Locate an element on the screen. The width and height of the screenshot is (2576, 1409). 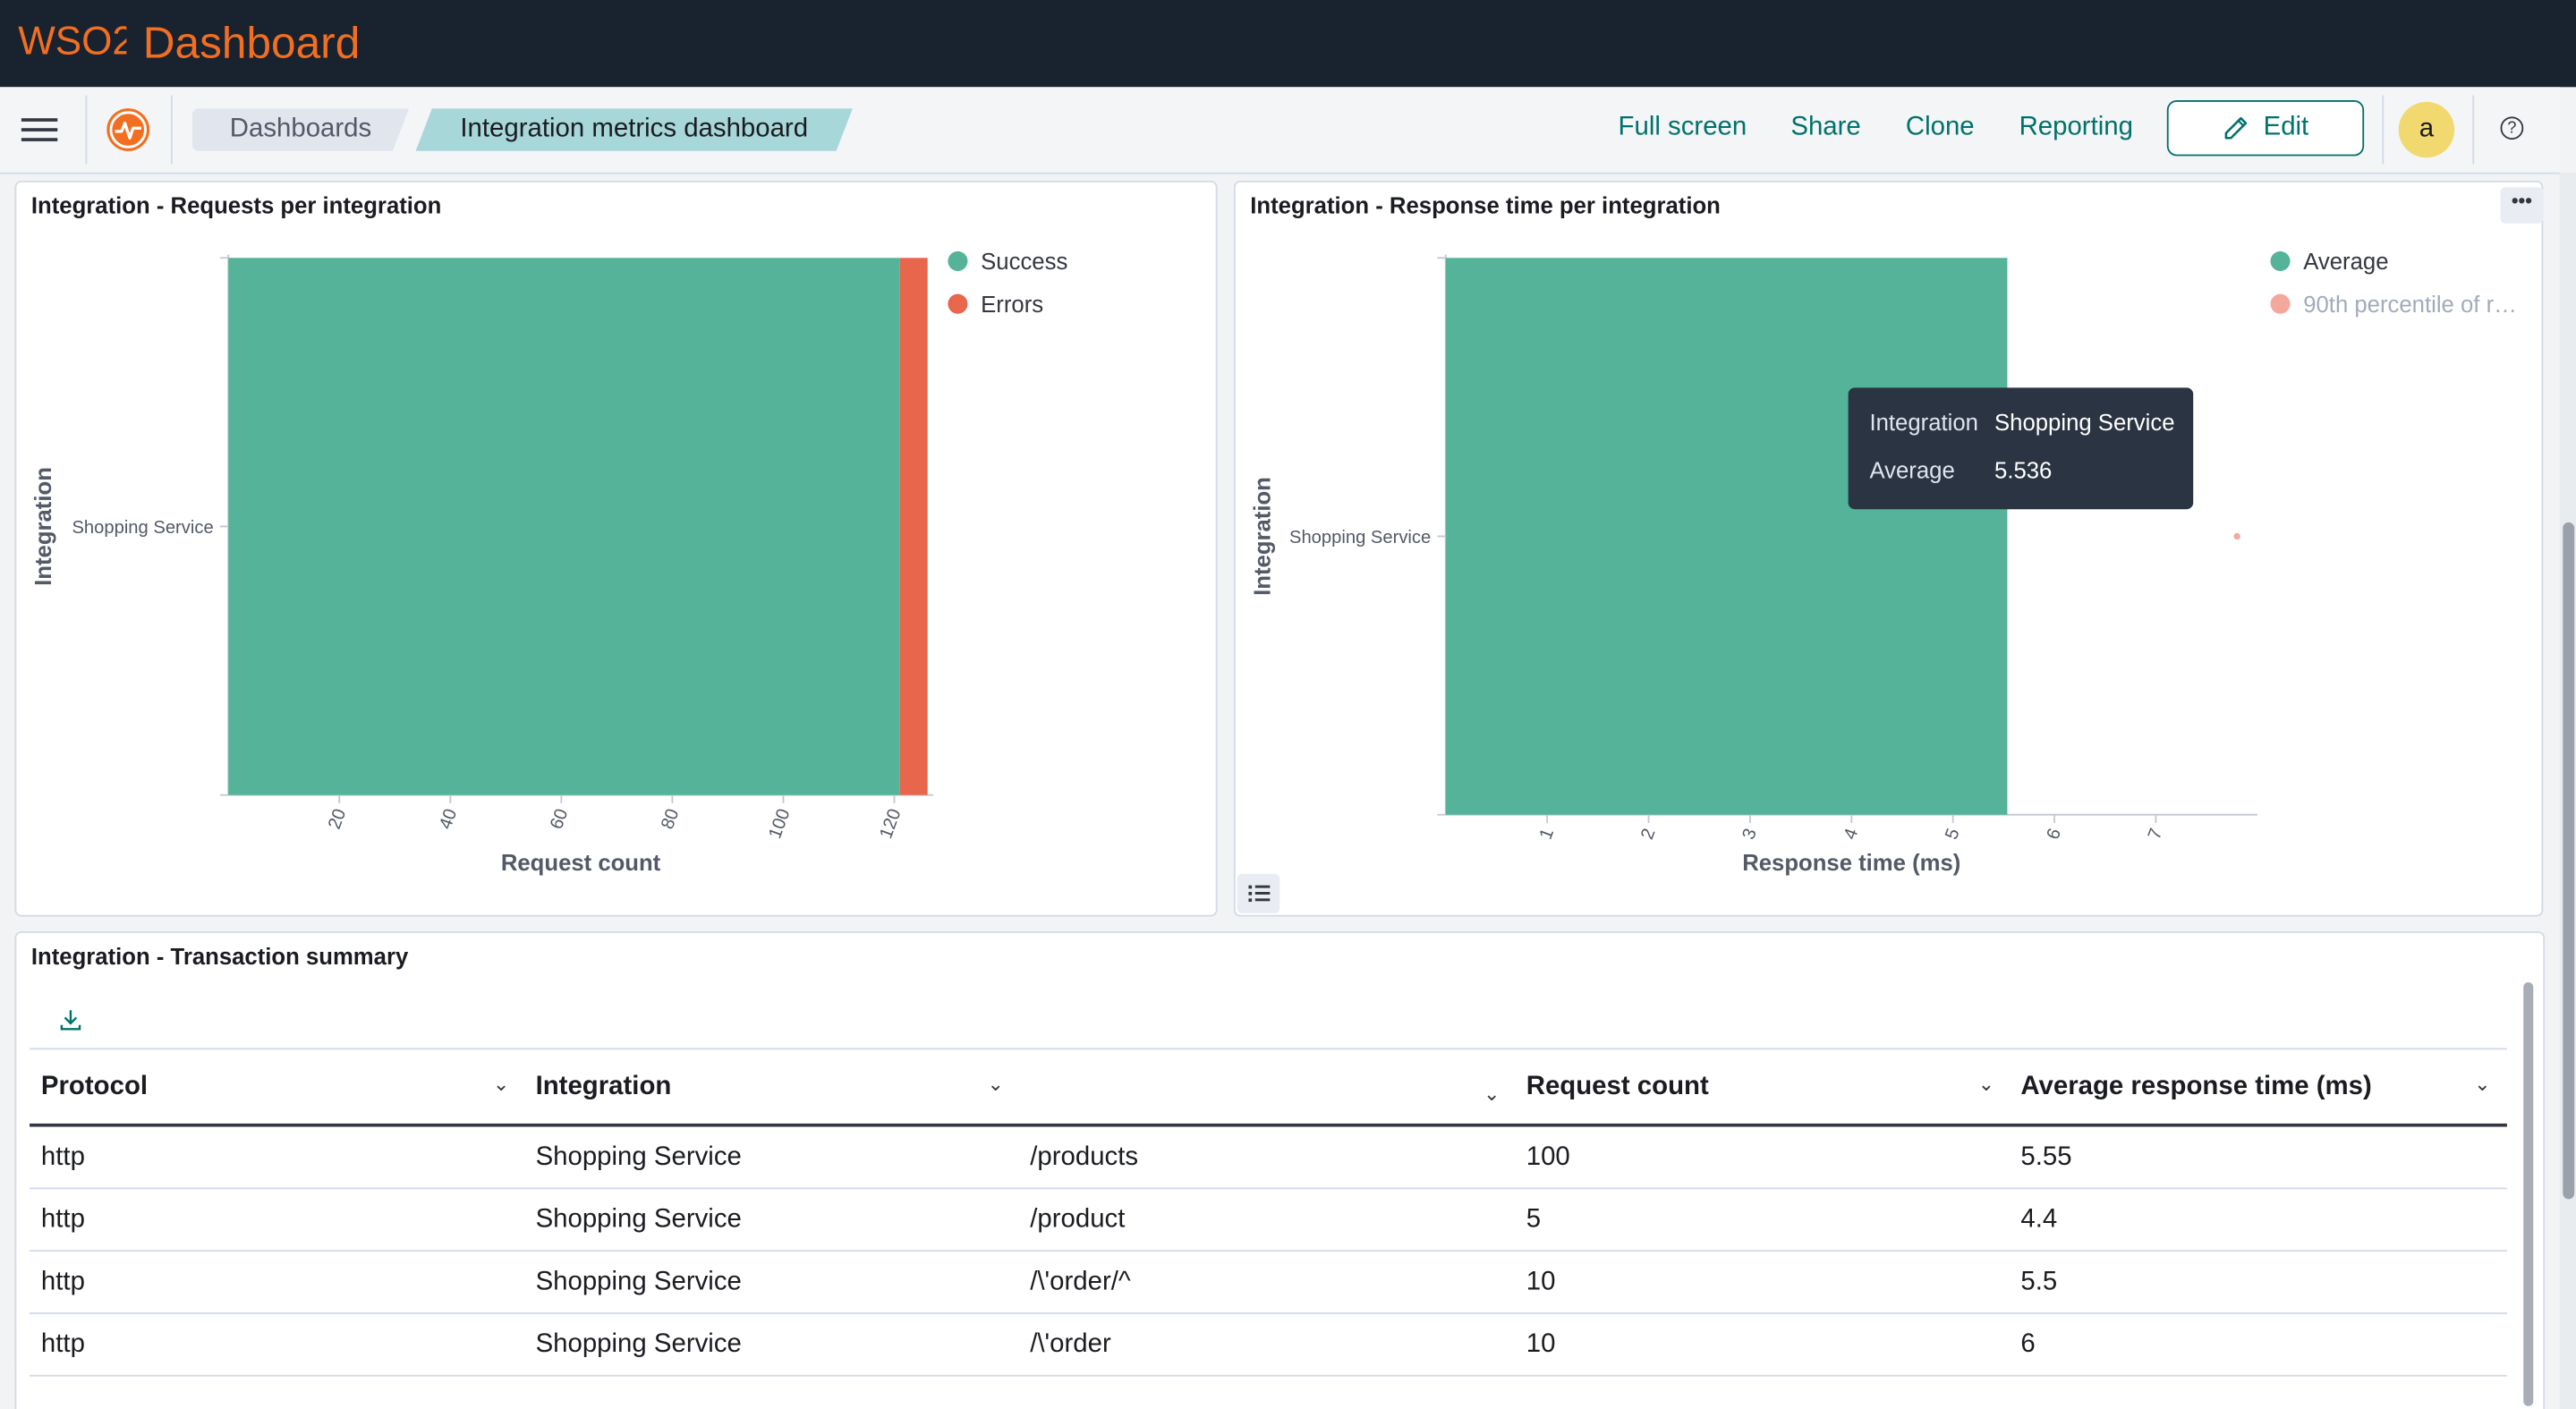
user-avatar: a is located at coordinates (2426, 130).